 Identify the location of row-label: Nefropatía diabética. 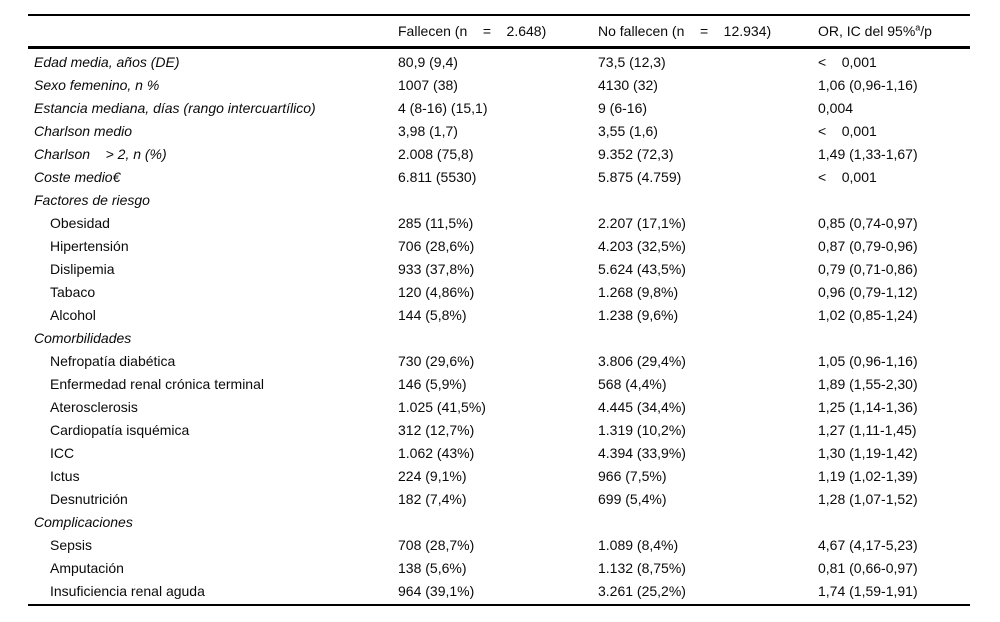
(113, 360).